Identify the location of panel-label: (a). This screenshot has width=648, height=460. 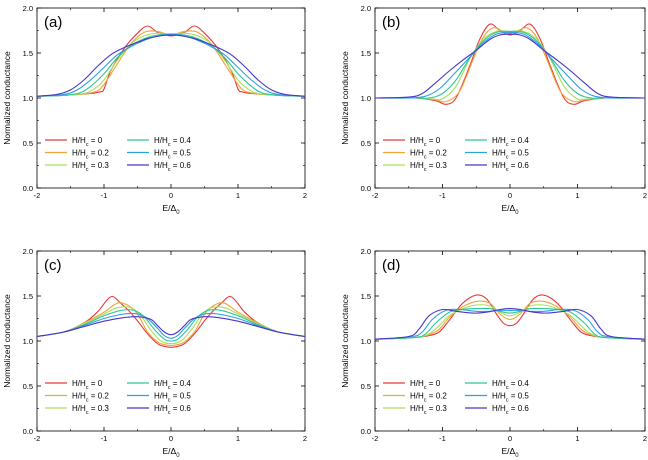
(53, 22).